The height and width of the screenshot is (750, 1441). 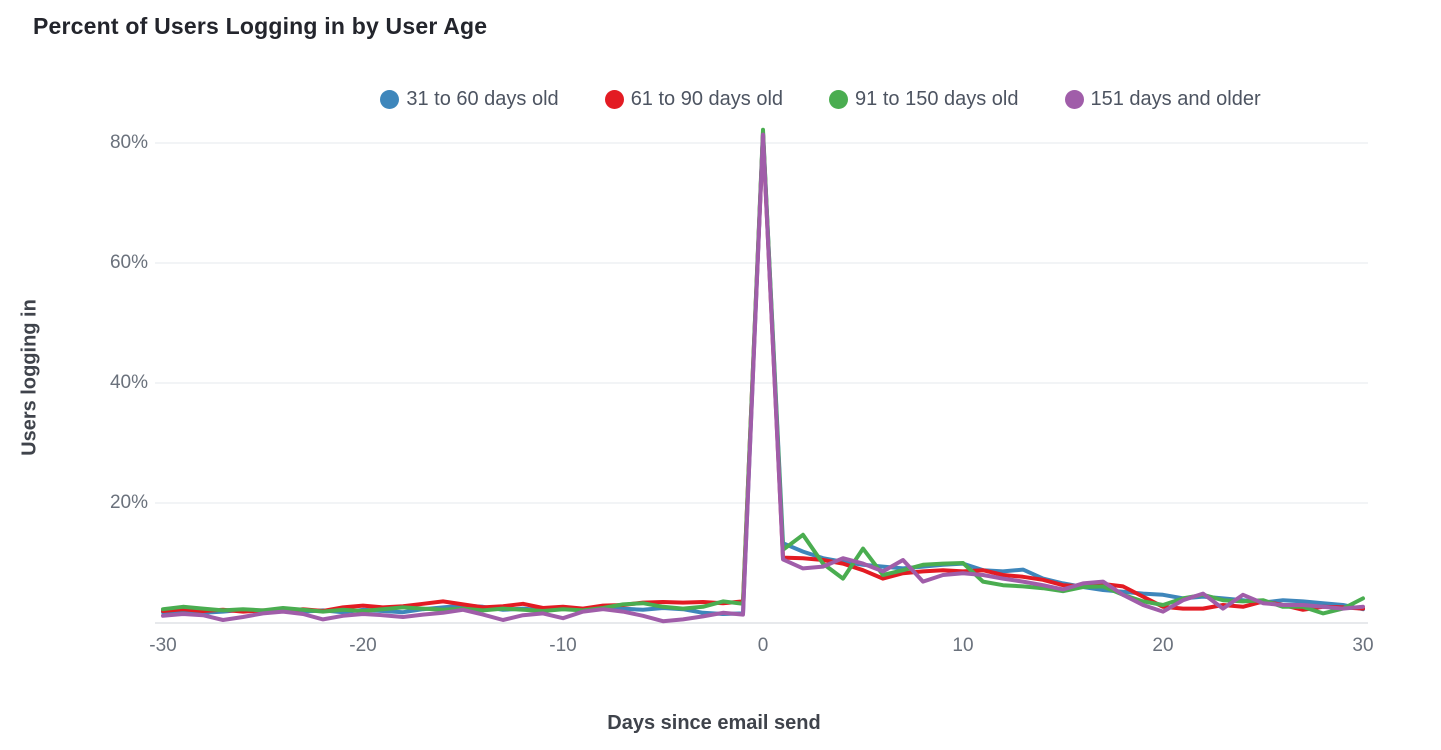 I want to click on legend-item-label: 31 to 60 days old, so click(x=482, y=99).